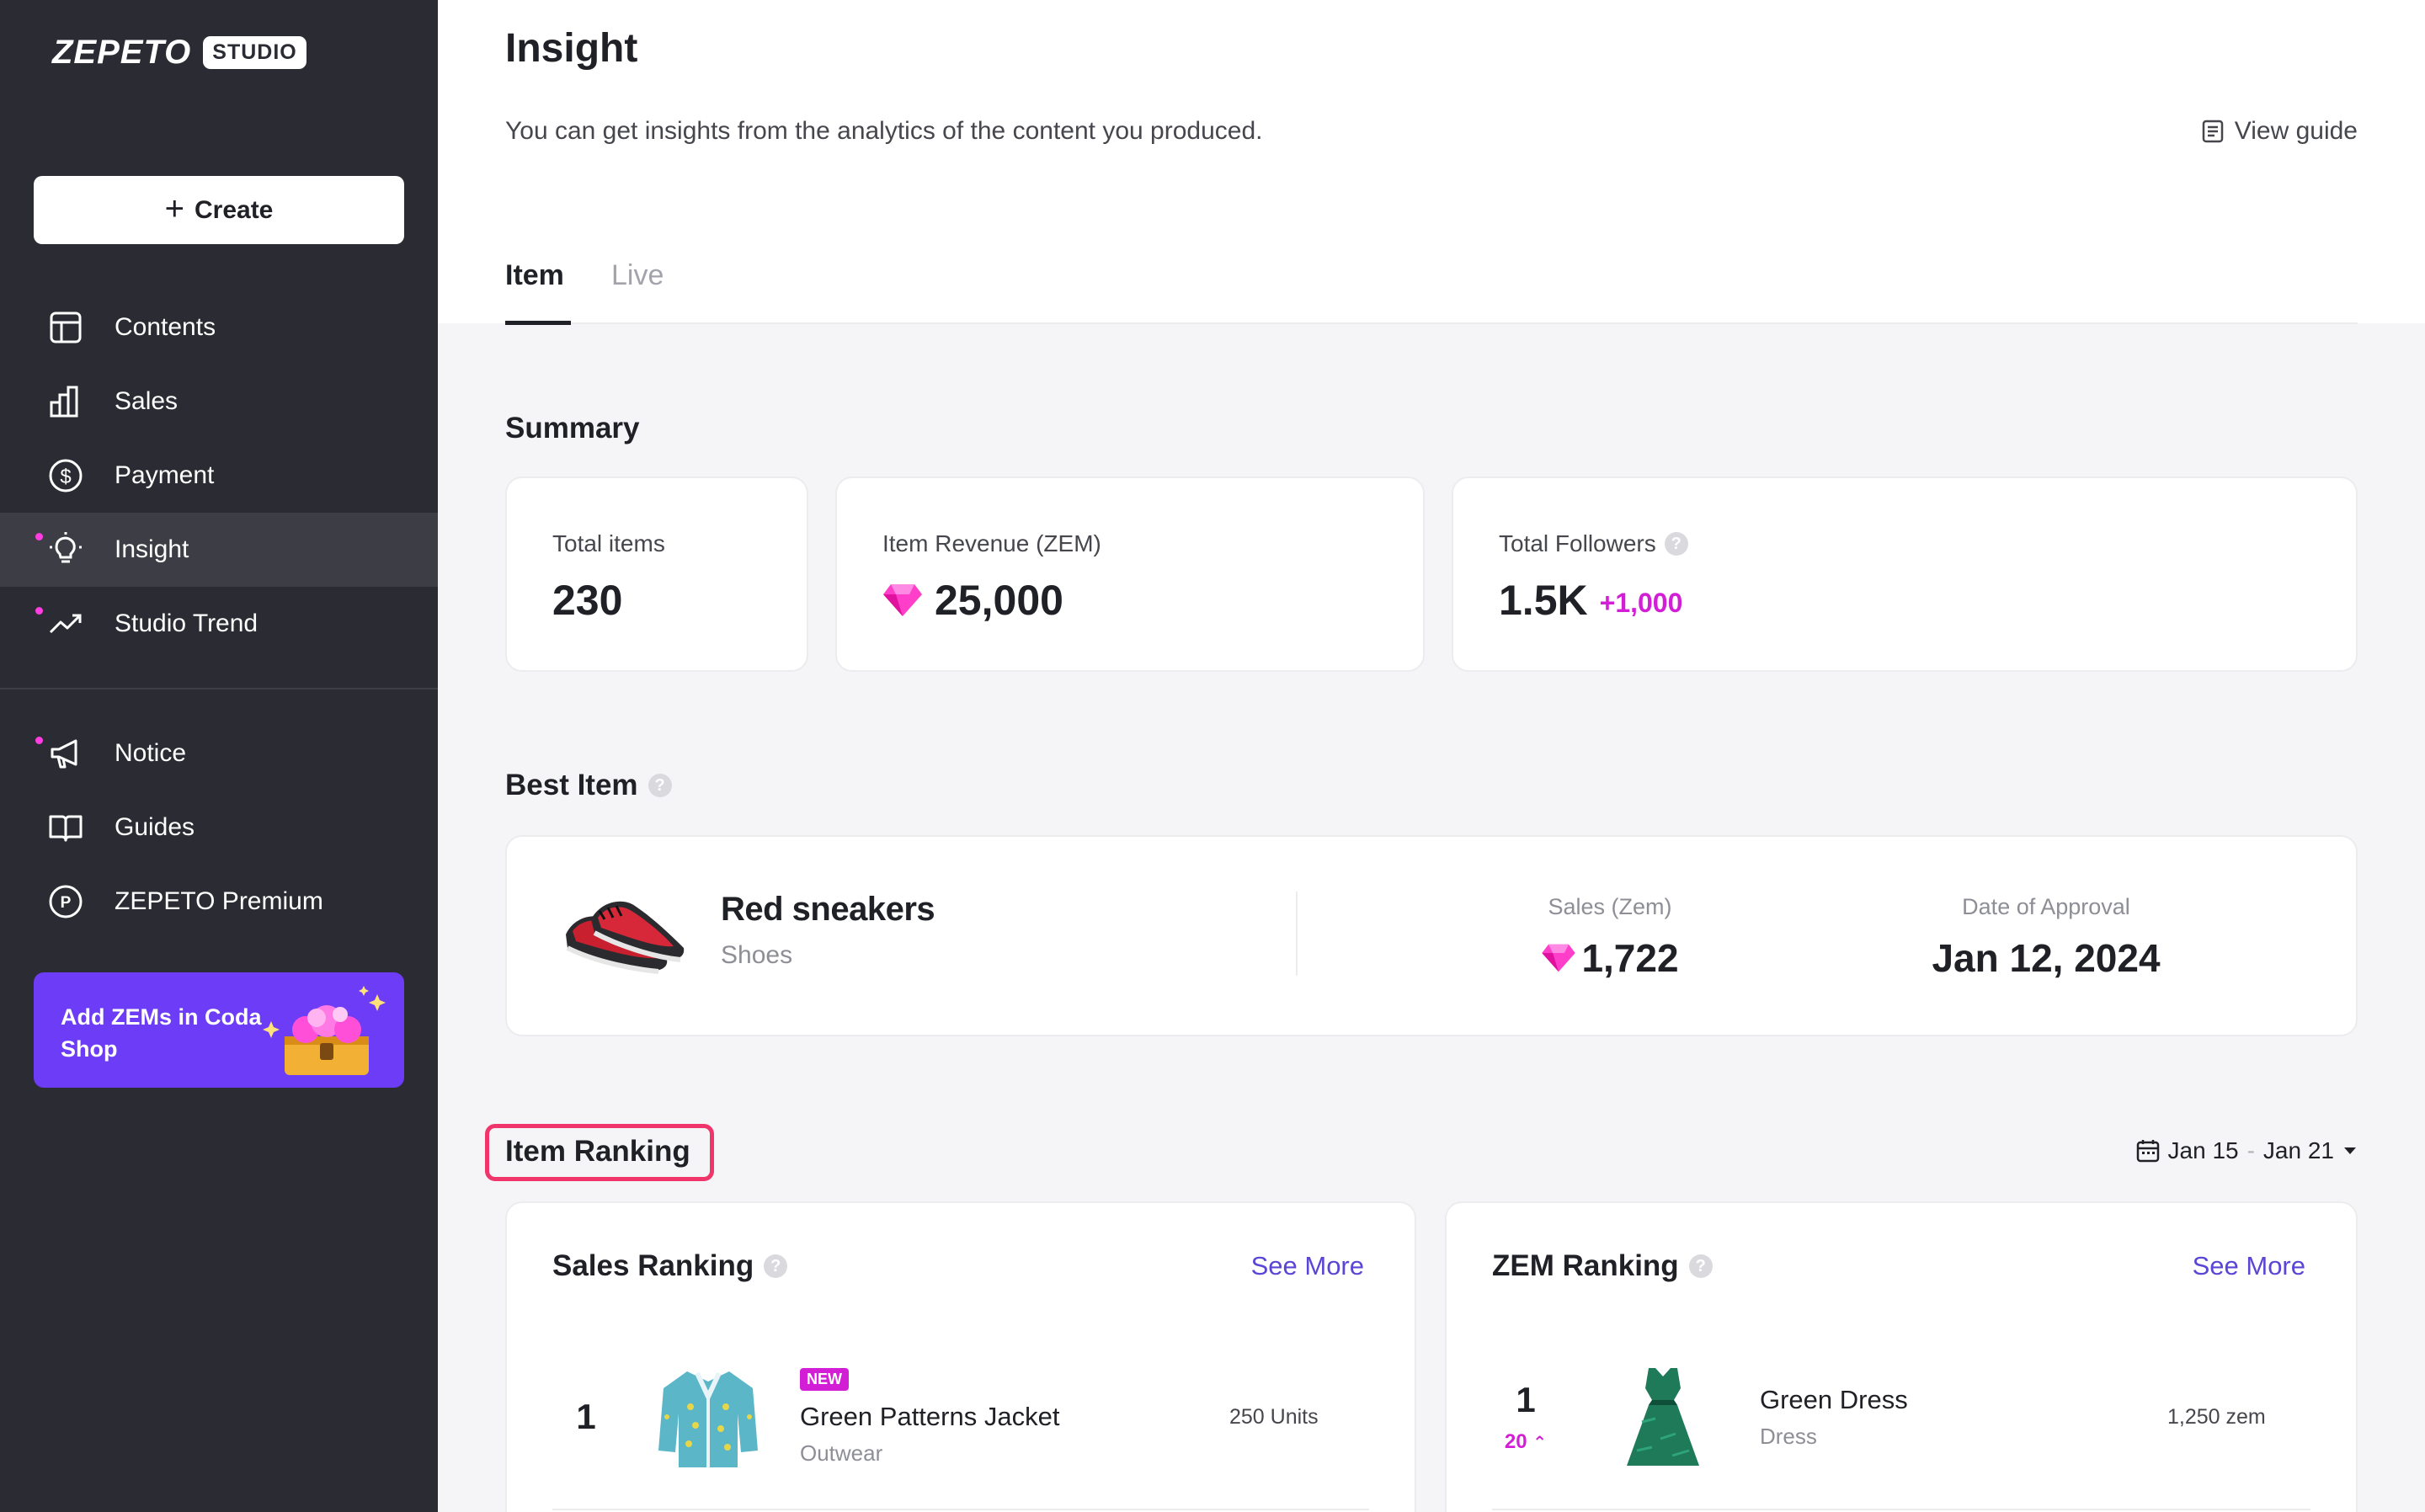 The width and height of the screenshot is (2425, 1512). What do you see at coordinates (1630, 958) in the screenshot?
I see `sales-zem-number: 1,722` at bounding box center [1630, 958].